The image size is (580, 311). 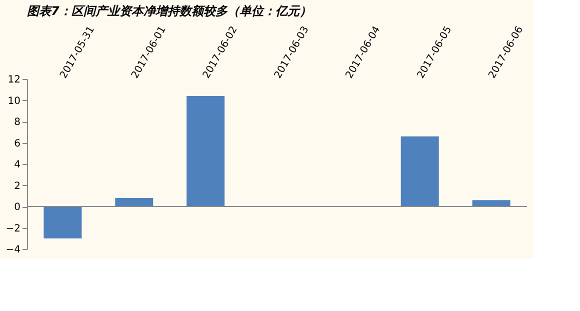 What do you see at coordinates (17, 207) in the screenshot?
I see `y-tick-label: 0` at bounding box center [17, 207].